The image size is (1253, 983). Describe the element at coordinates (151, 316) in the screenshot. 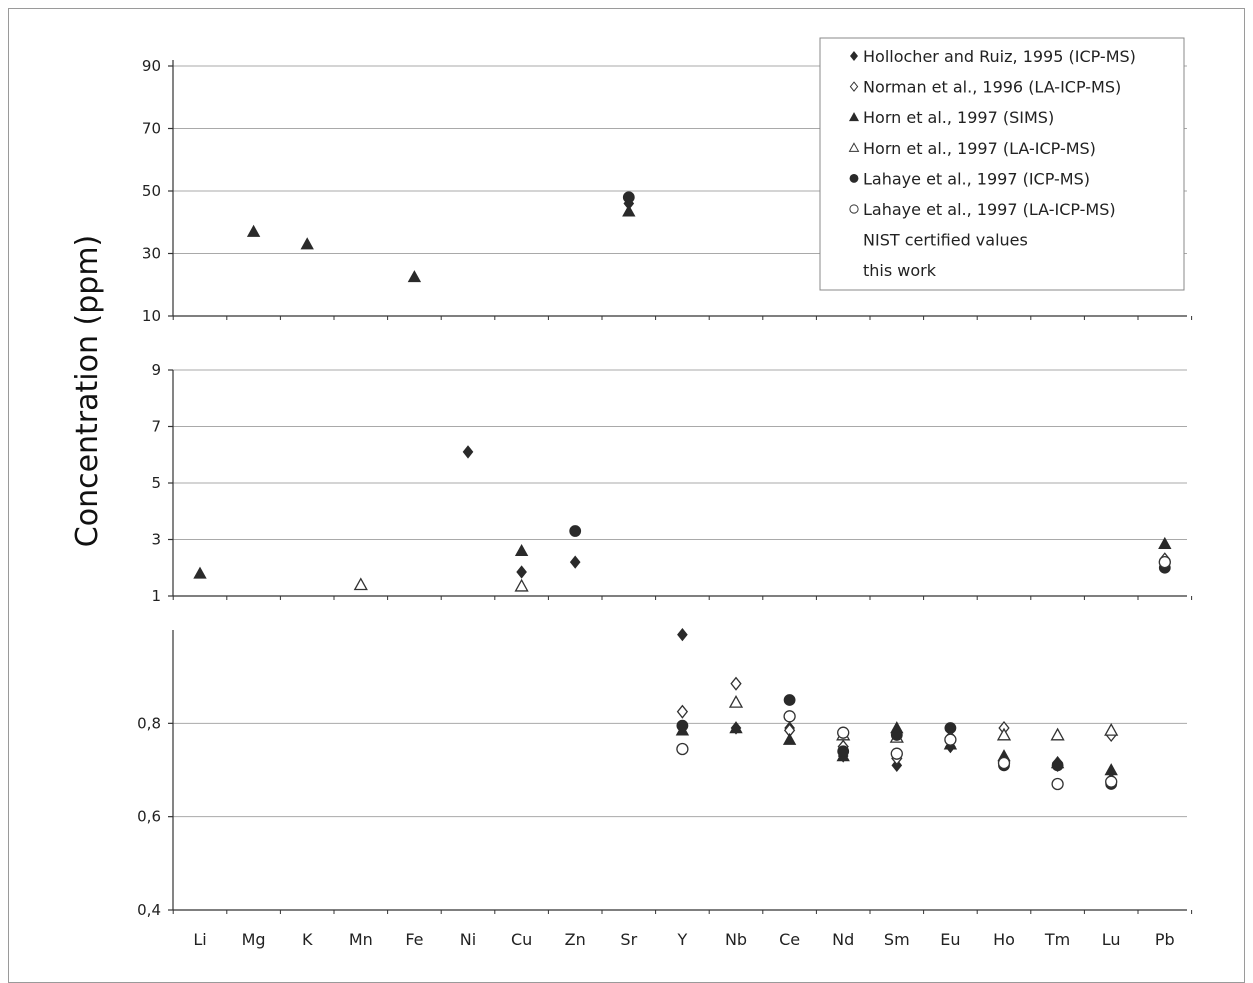

I see `y-tick-label: 10` at that location.